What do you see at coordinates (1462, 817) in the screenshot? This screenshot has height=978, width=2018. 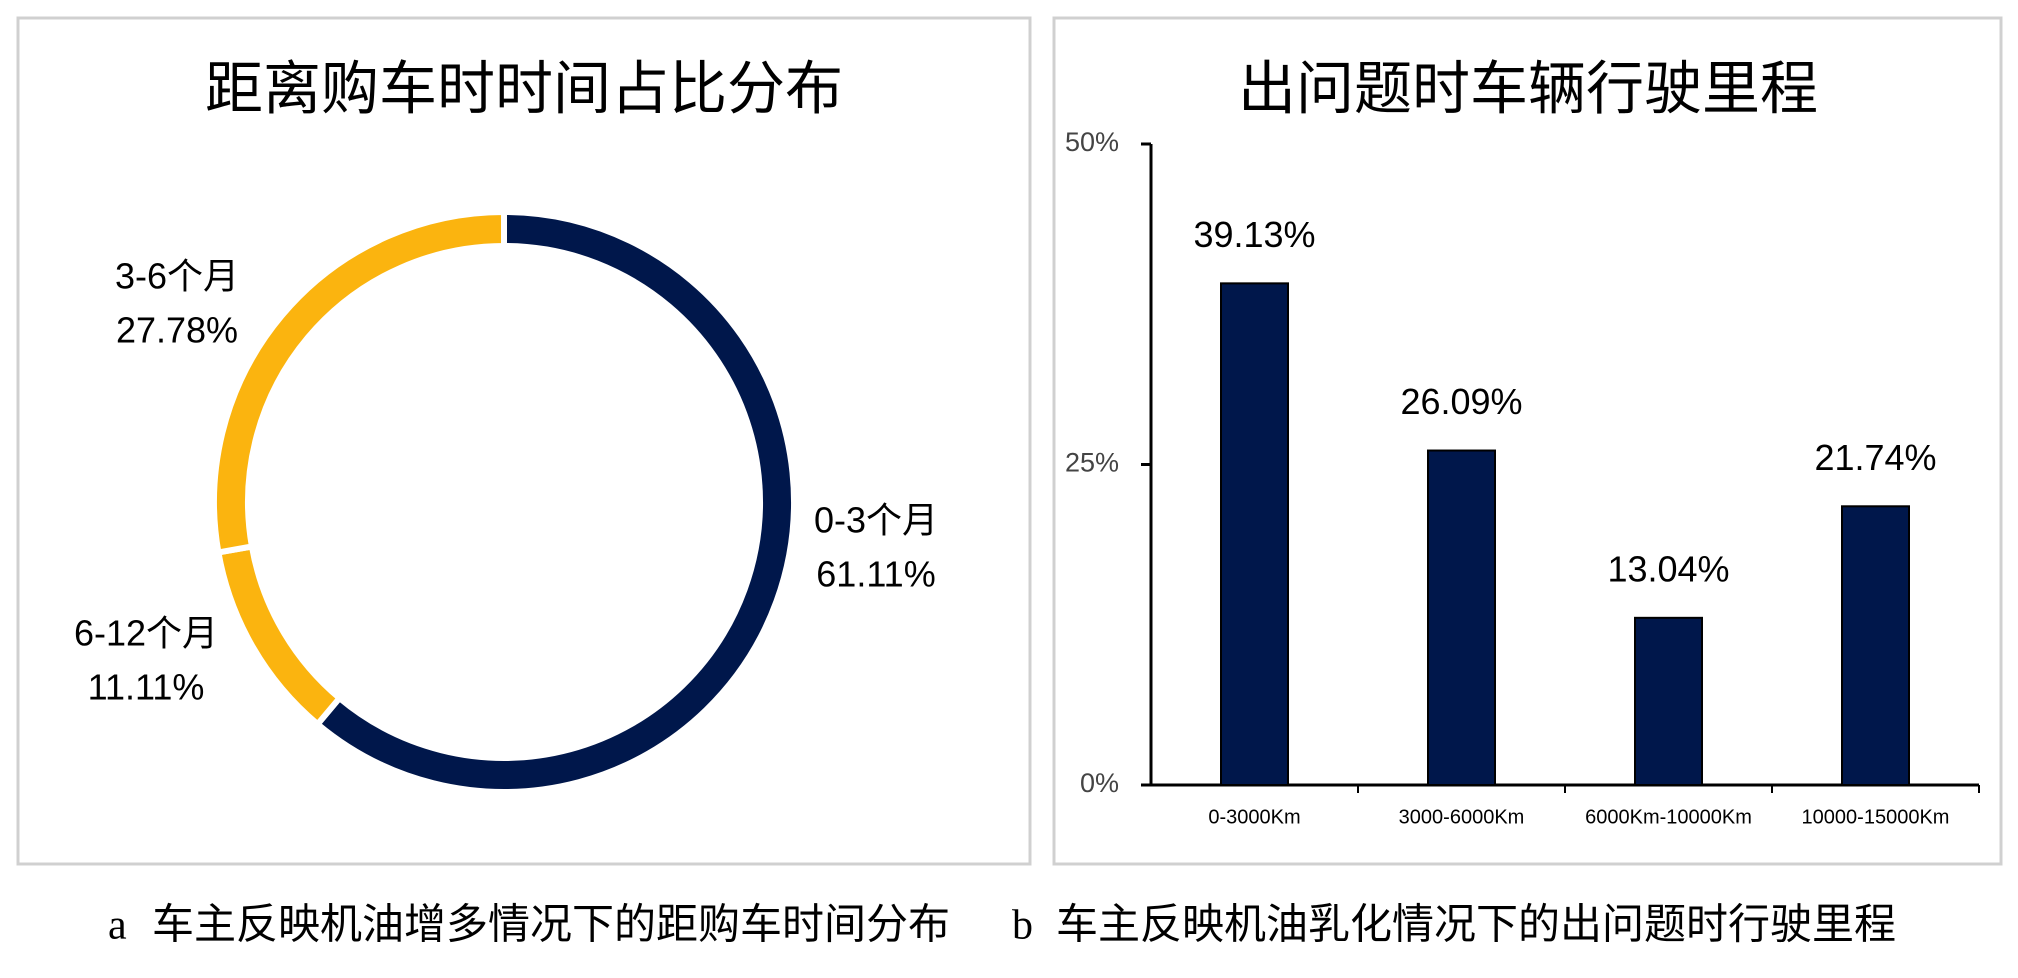 I see `x-tick-label: 3000-6000Km` at bounding box center [1462, 817].